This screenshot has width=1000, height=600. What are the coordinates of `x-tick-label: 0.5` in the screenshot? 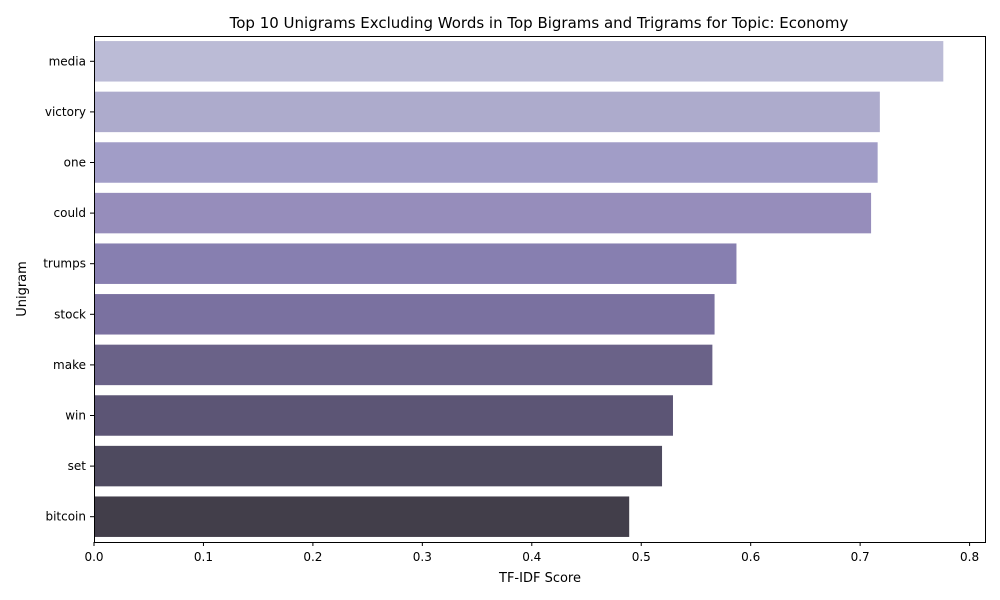 It's located at (641, 557).